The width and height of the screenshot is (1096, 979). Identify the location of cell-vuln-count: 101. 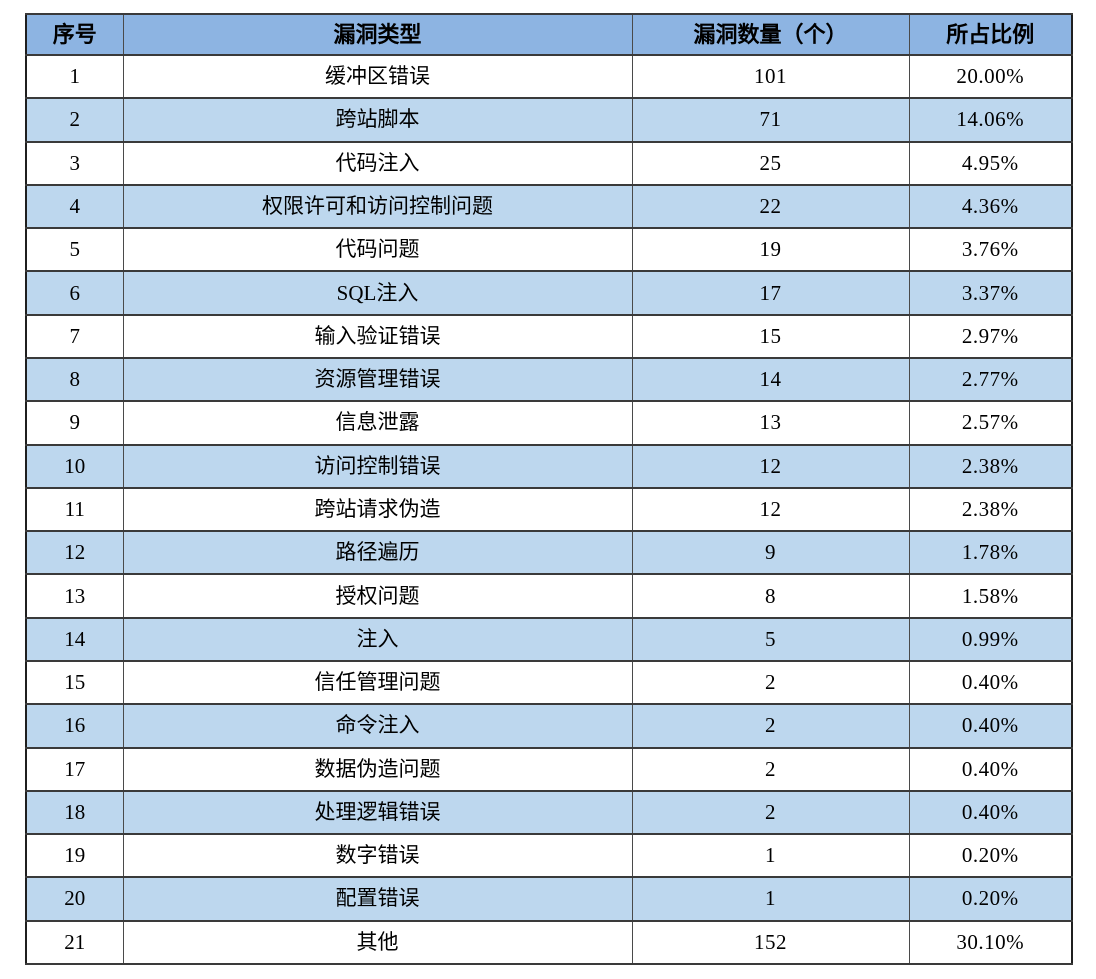
(770, 76).